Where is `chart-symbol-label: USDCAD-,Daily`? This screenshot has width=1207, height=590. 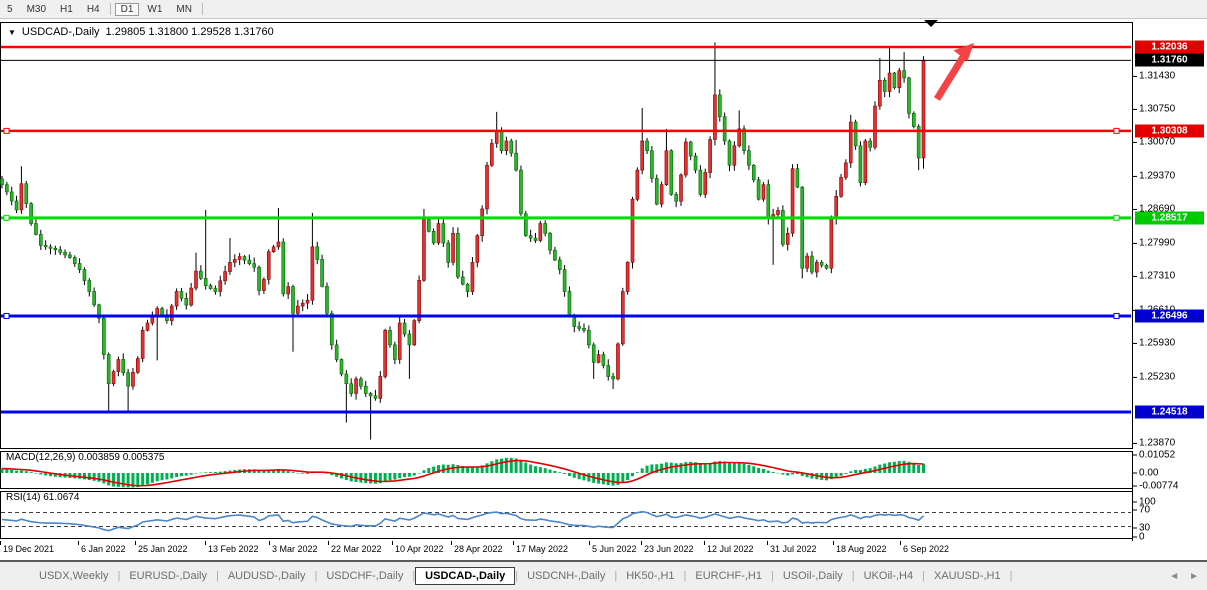
chart-symbol-label: USDCAD-,Daily is located at coordinates (60, 32).